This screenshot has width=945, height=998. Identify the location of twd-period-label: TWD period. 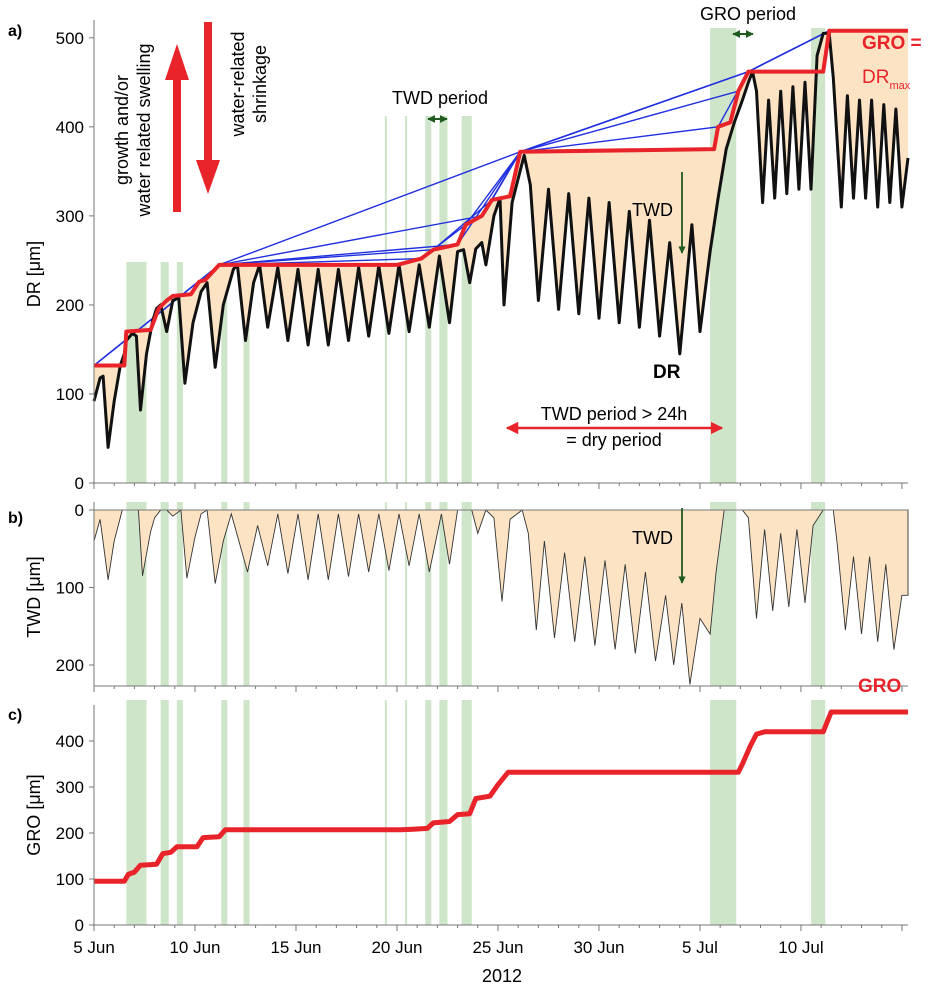
(440, 98).